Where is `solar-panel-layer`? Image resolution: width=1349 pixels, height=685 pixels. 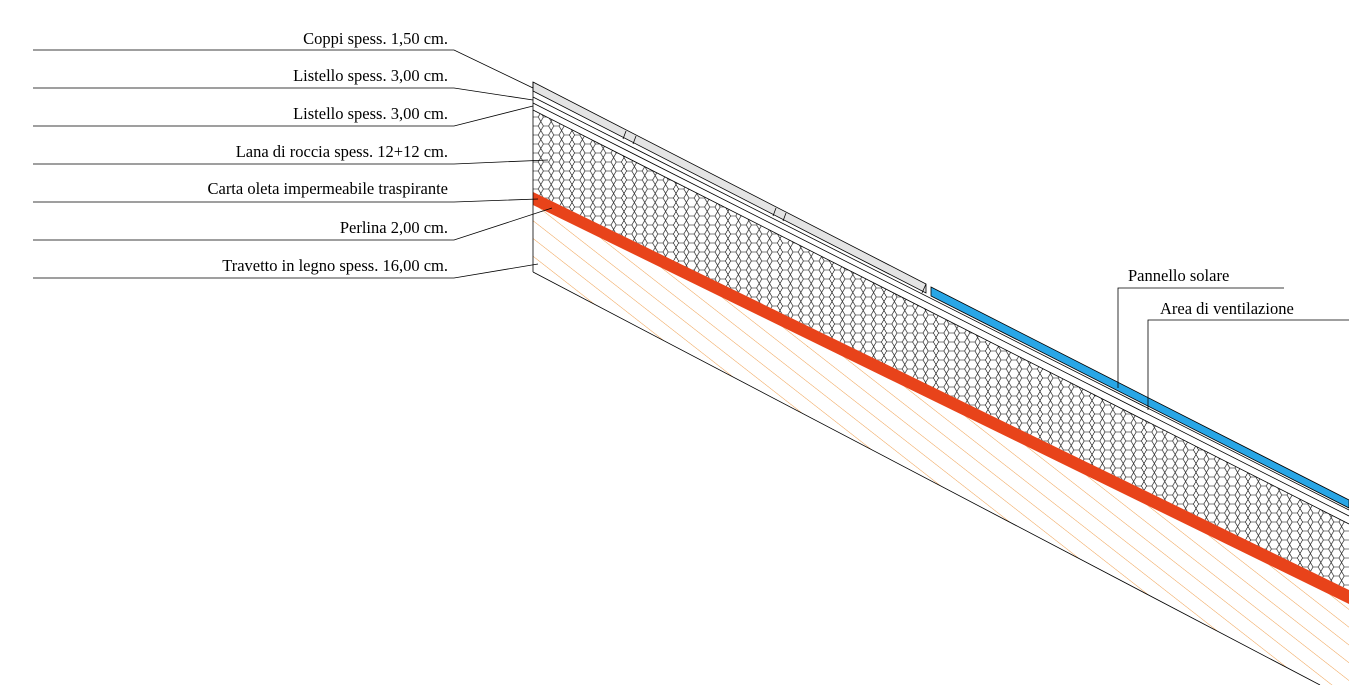
solar-panel-layer is located at coordinates (1139, 397).